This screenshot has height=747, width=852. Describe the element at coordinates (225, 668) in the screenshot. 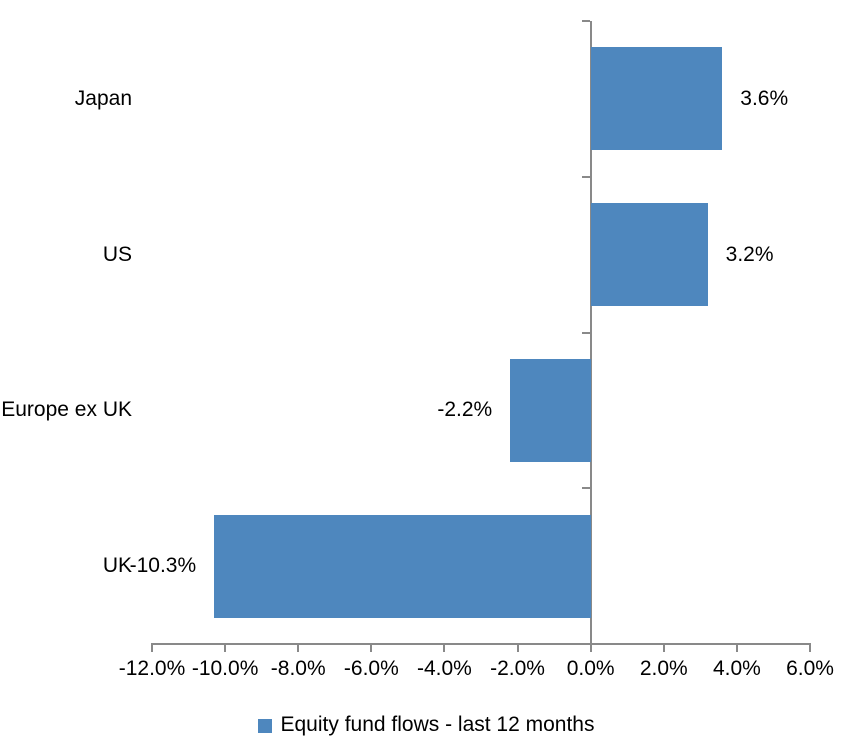

I see `x-tick-label: -10.0%` at that location.